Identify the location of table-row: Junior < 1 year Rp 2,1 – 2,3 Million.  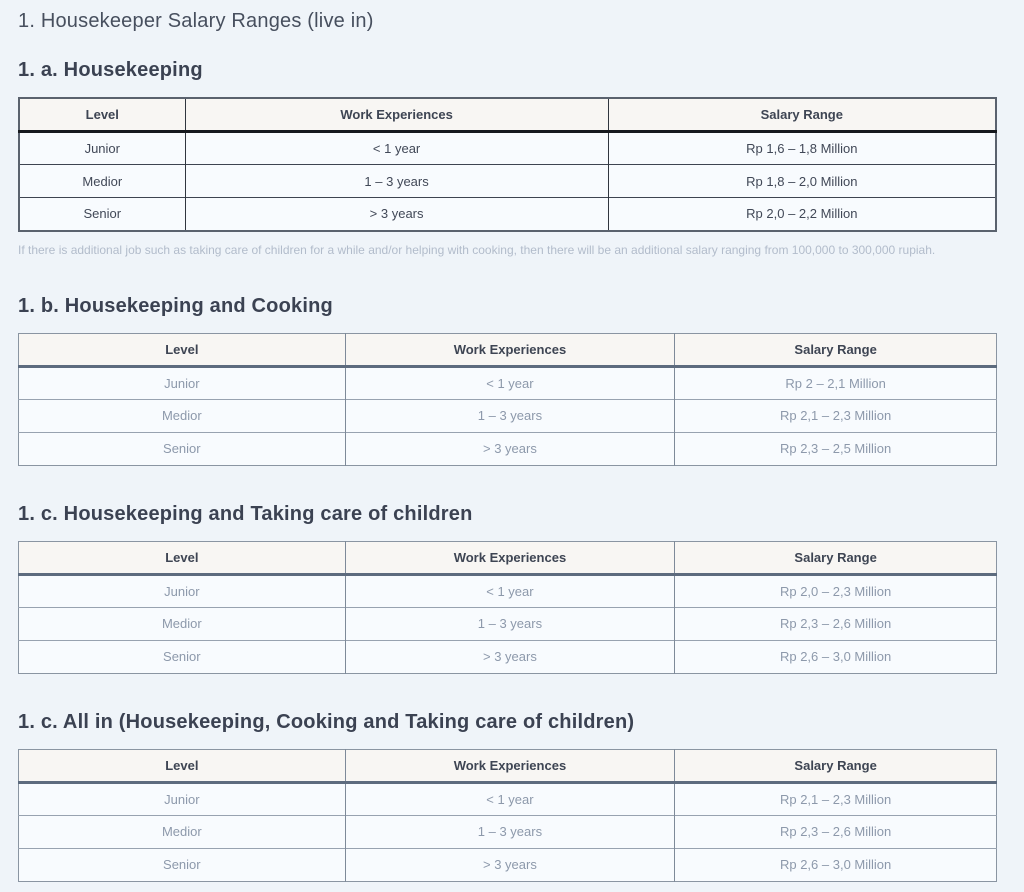
(507, 798).